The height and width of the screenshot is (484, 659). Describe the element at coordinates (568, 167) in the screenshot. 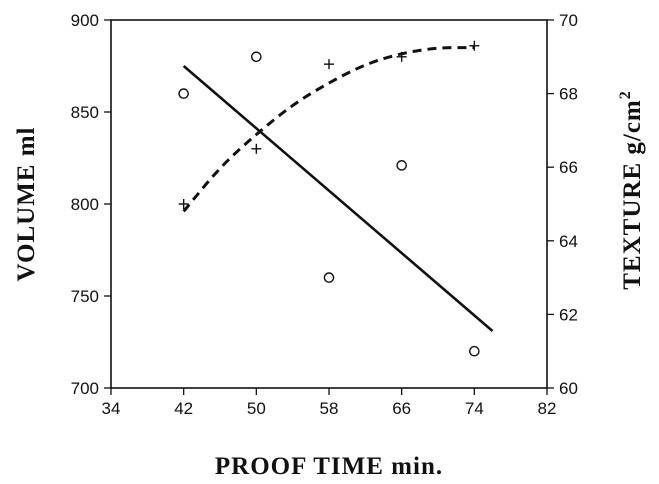

I see `y-right-tick-label: 66` at that location.